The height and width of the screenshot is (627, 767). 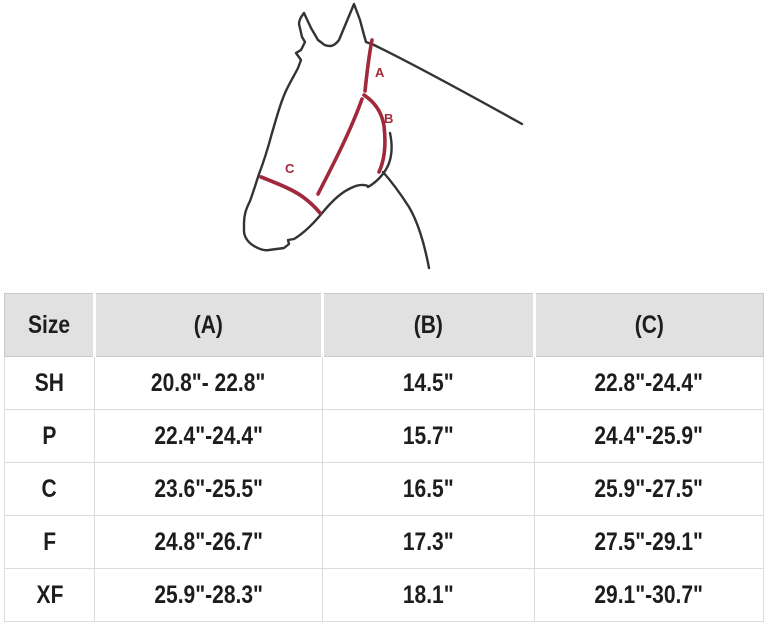 What do you see at coordinates (428, 436) in the screenshot?
I see `measure-b-cell: 15.7"` at bounding box center [428, 436].